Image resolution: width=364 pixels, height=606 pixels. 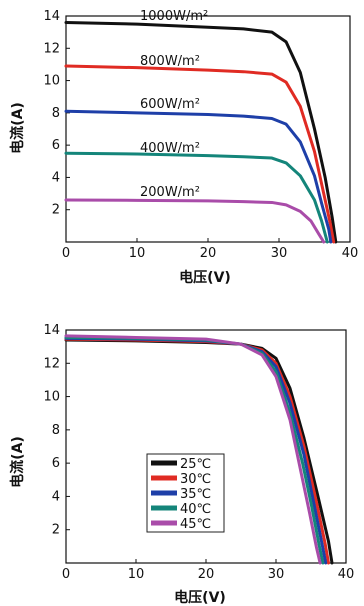 What do you see at coordinates (17, 462) in the screenshot?
I see `chart2-y-axis-label: 电流(A)` at bounding box center [17, 462].